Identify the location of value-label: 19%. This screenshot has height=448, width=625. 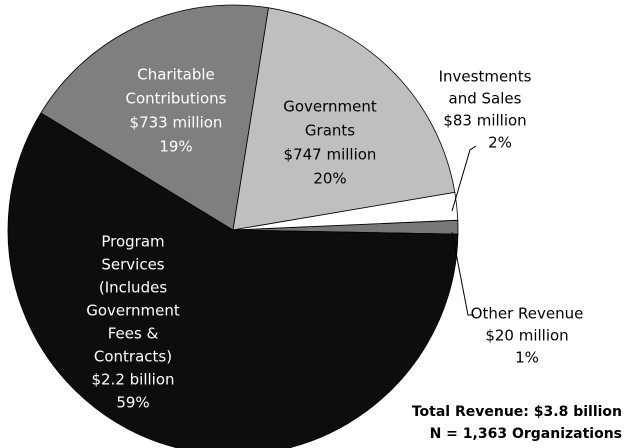
(175, 147).